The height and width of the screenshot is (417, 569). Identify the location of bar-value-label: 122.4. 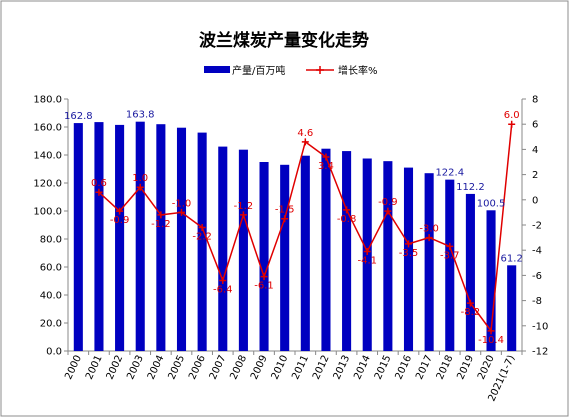
(449, 173).